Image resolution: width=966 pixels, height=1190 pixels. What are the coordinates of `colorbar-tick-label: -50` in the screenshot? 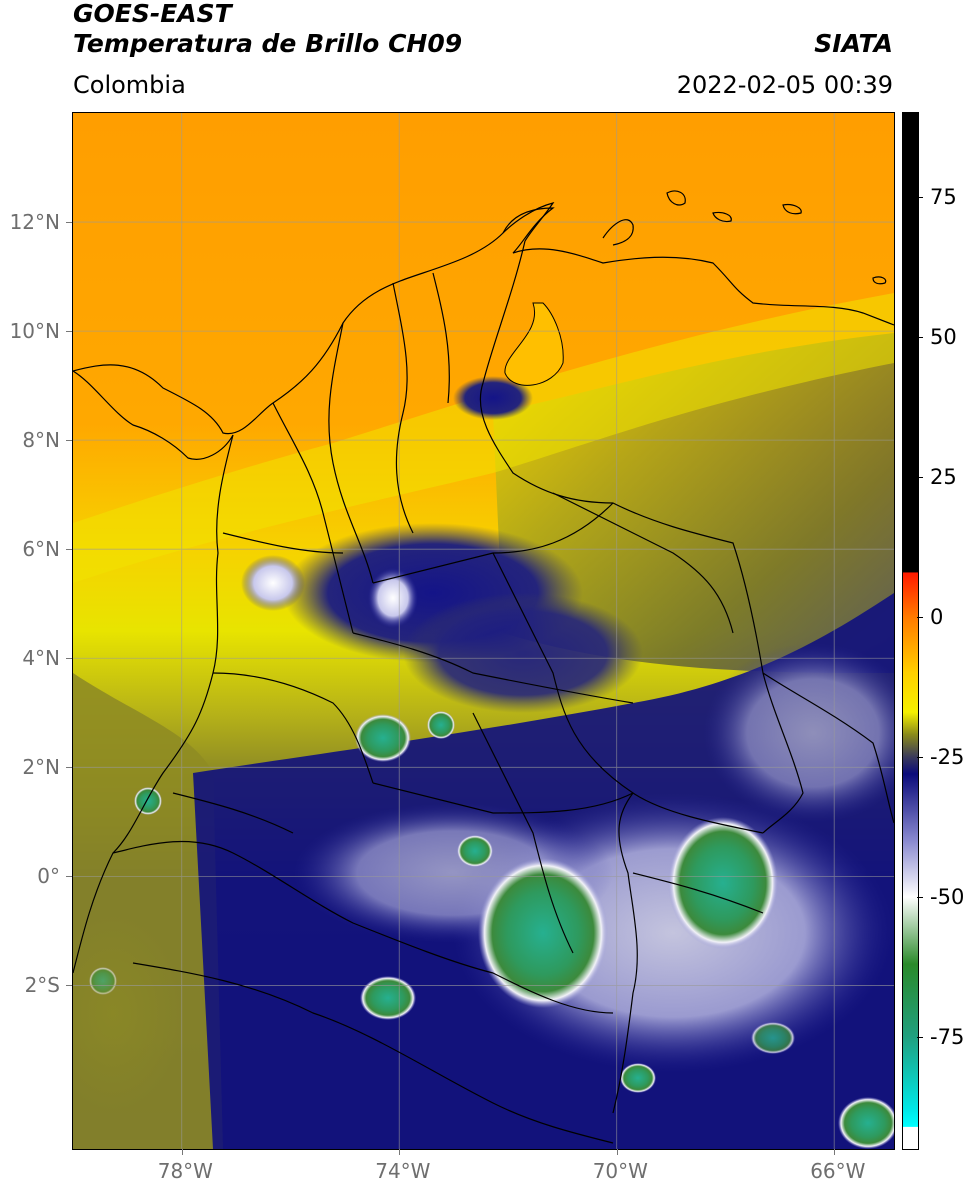 It's located at (947, 897).